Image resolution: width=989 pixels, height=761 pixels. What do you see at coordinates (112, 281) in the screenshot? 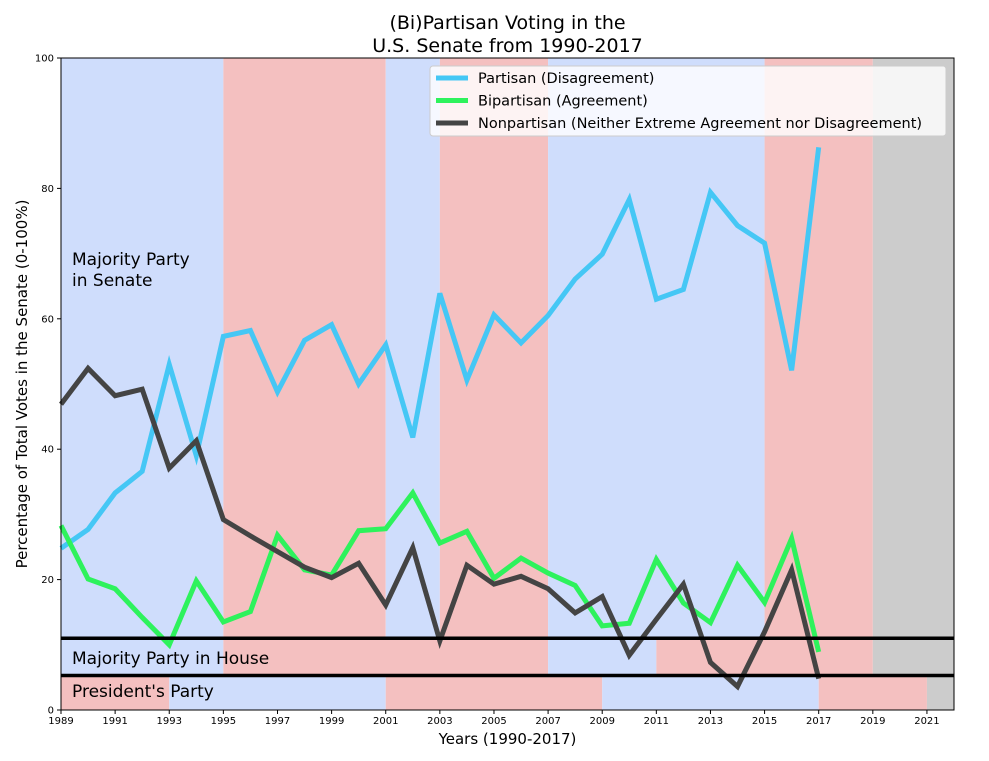
I see `senate-label-line-2: in Senate` at bounding box center [112, 281].